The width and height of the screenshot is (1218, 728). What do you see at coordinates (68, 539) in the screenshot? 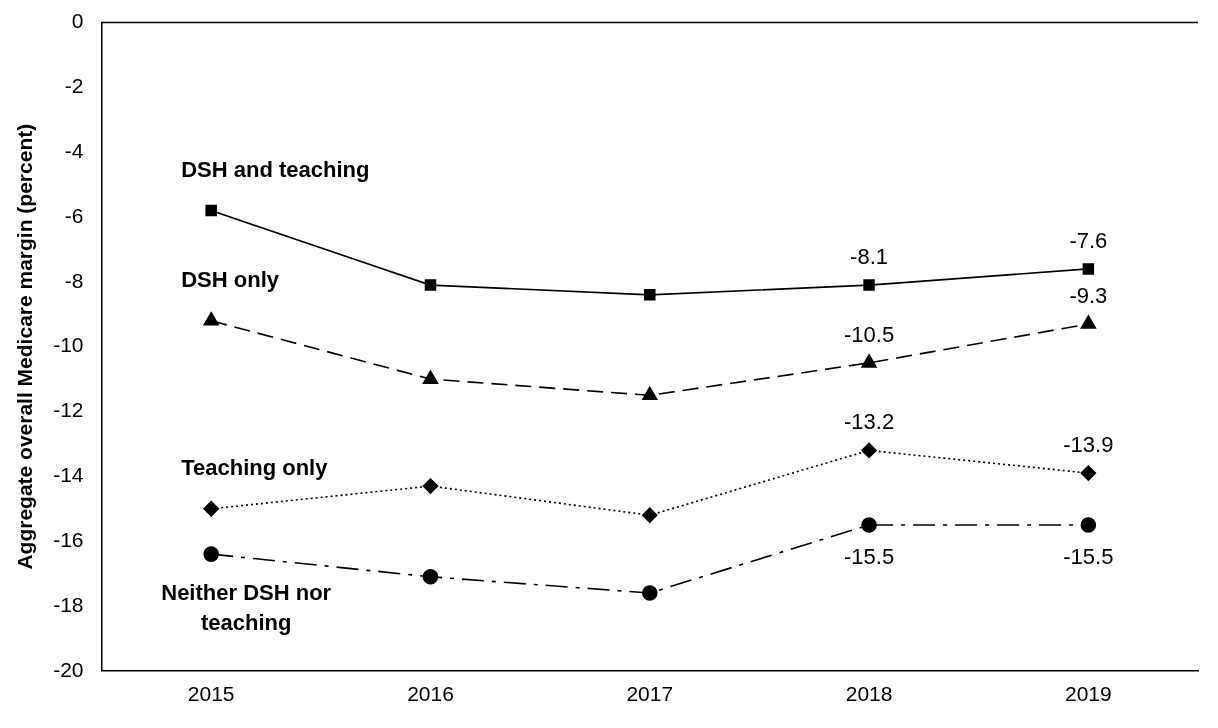
I see `y-tick-label: -16` at bounding box center [68, 539].